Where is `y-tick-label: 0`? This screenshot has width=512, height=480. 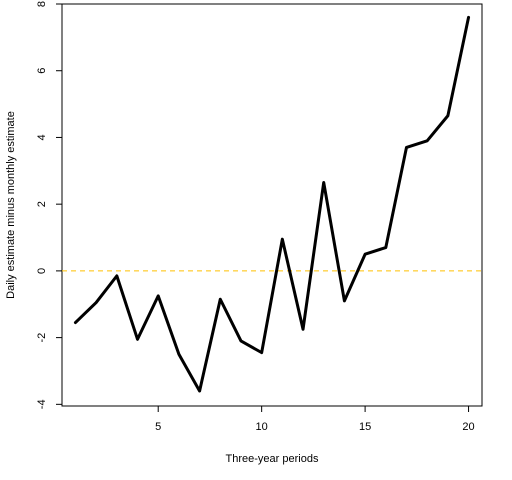 y-tick-label: 0 is located at coordinates (42, 271).